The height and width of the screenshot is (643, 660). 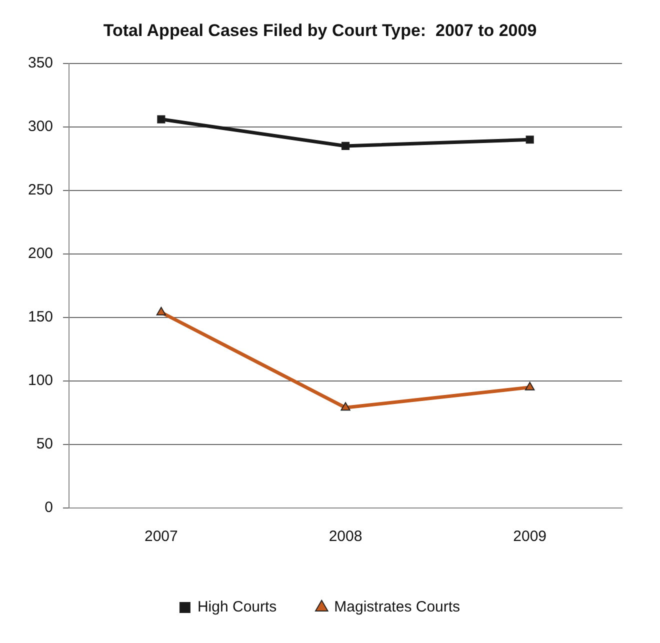 I want to click on y-tick-label: 200, so click(x=41, y=253).